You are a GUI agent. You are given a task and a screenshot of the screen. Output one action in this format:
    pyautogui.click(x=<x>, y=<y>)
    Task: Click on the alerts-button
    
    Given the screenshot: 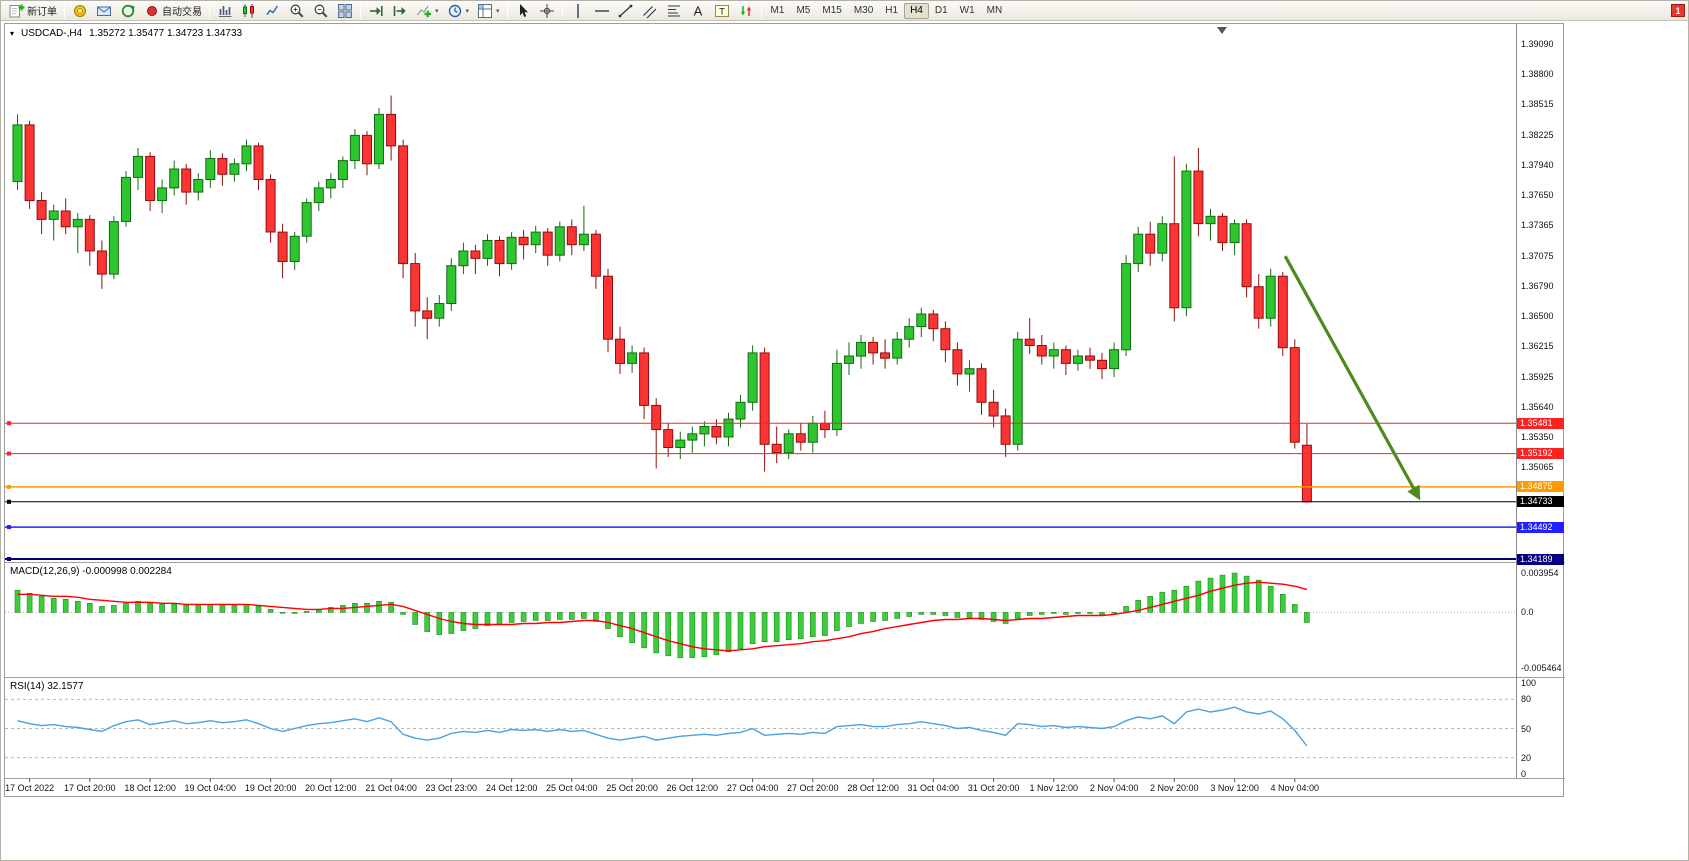 What is the action you would take?
    pyautogui.click(x=80, y=10)
    